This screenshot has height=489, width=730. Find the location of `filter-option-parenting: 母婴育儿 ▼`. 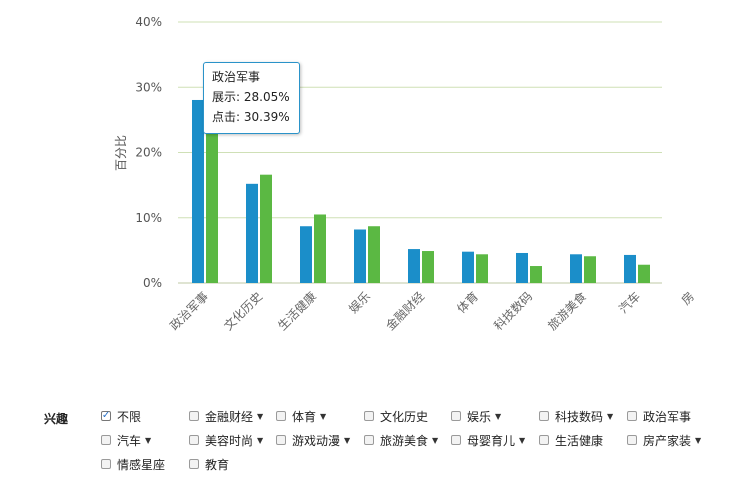

filter-option-parenting: 母婴育儿 ▼ is located at coordinates (488, 440).